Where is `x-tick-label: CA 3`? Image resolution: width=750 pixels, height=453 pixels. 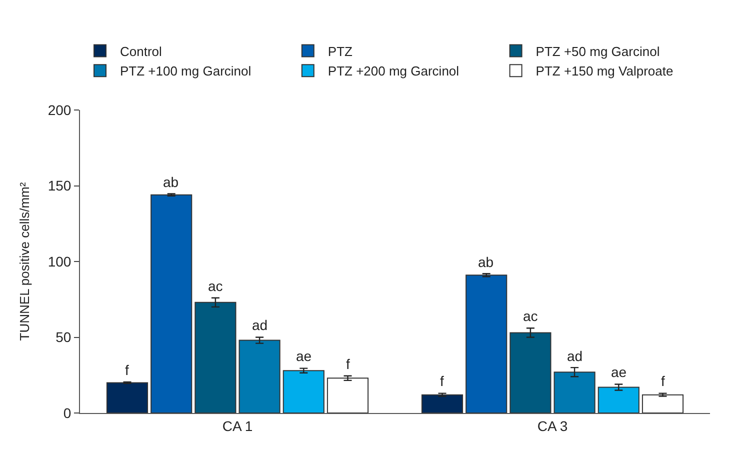 x-tick-label: CA 3 is located at coordinates (552, 426).